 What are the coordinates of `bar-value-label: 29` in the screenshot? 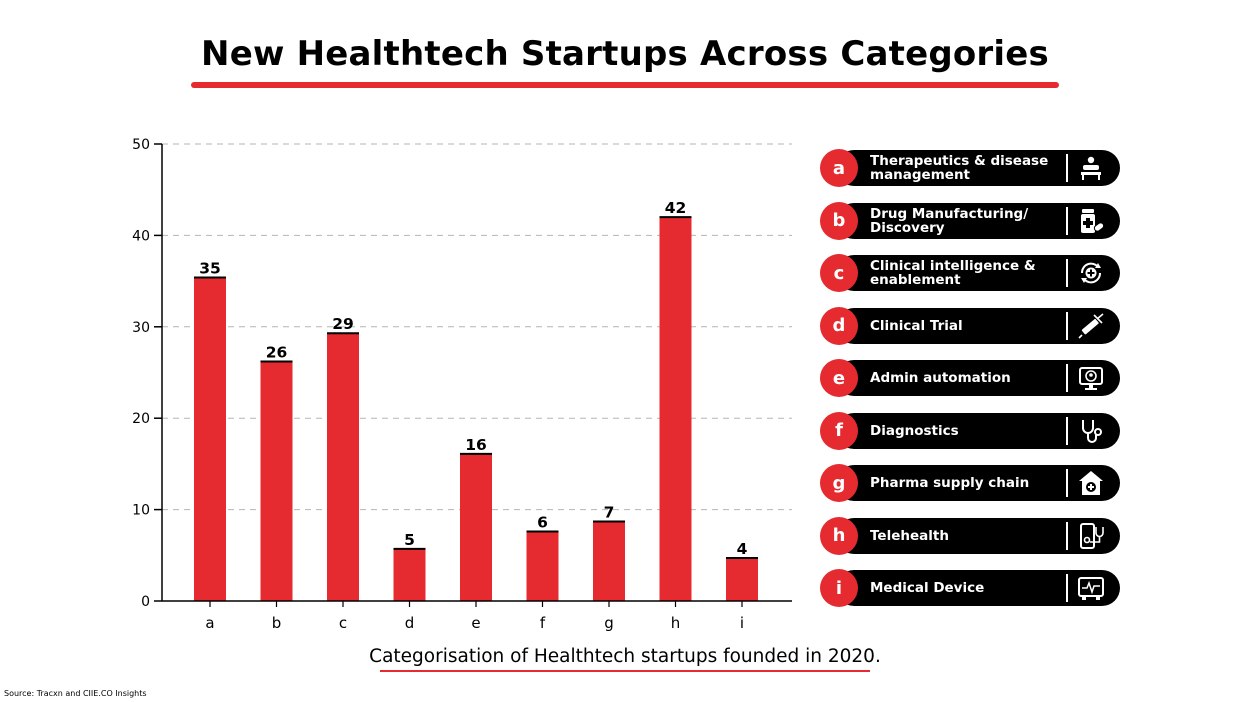 It's located at (343, 324).